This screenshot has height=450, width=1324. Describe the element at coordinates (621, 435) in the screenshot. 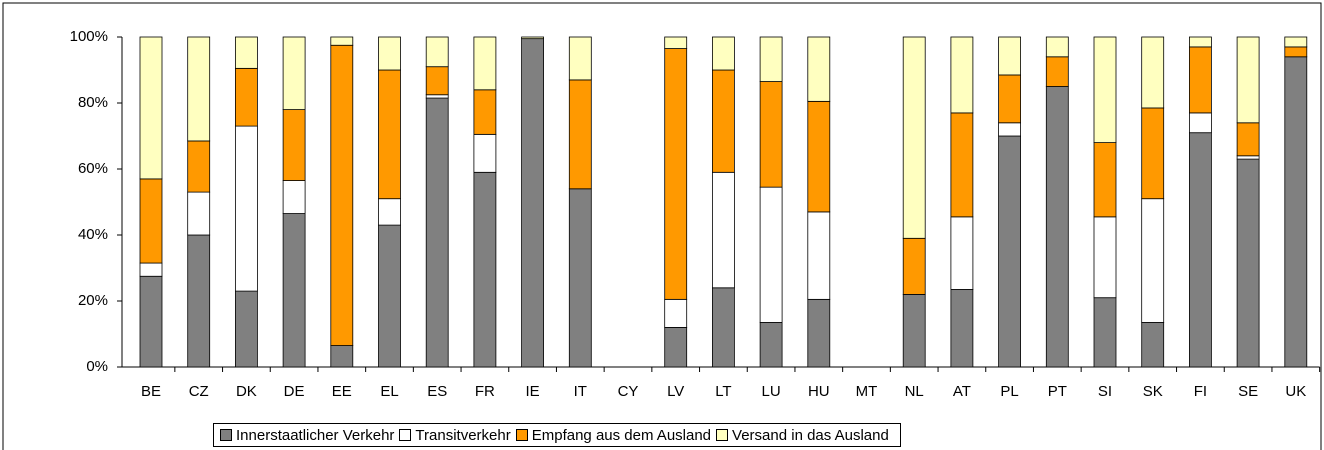

I see `legend-label: Empfang aus dem Ausland` at that location.